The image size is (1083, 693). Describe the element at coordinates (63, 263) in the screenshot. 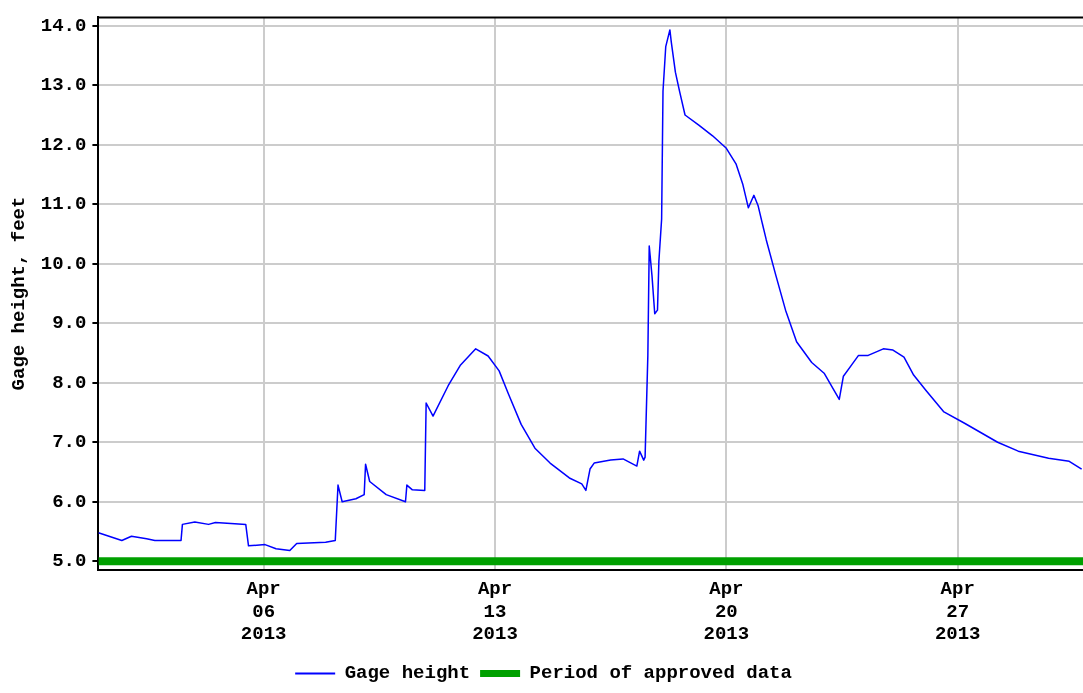

I see `y-tick-label: 10.0` at that location.